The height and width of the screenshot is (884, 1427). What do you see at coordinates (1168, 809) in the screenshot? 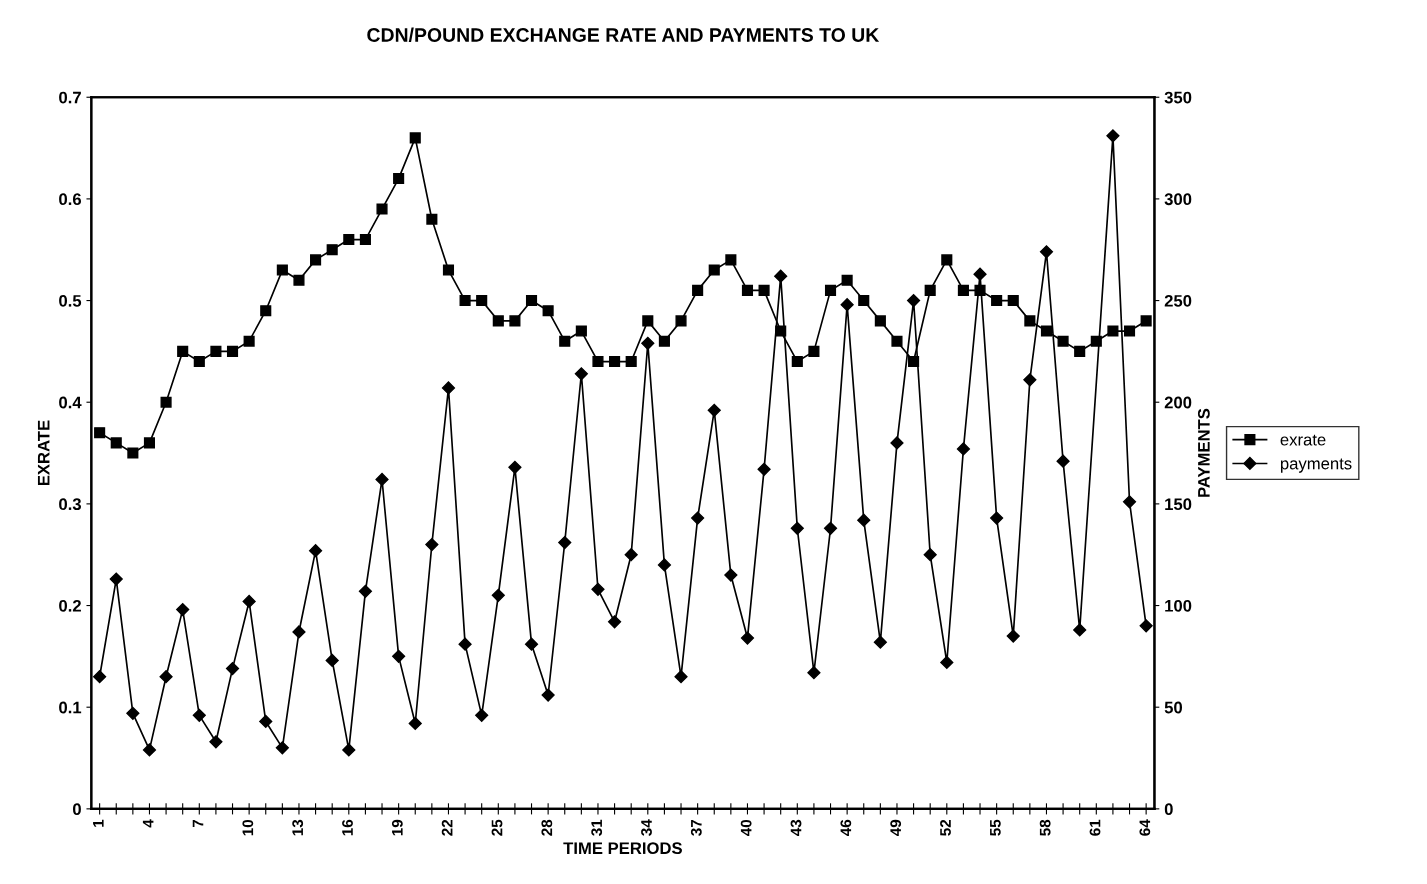
I see `y2-tick-label: 0` at bounding box center [1168, 809].